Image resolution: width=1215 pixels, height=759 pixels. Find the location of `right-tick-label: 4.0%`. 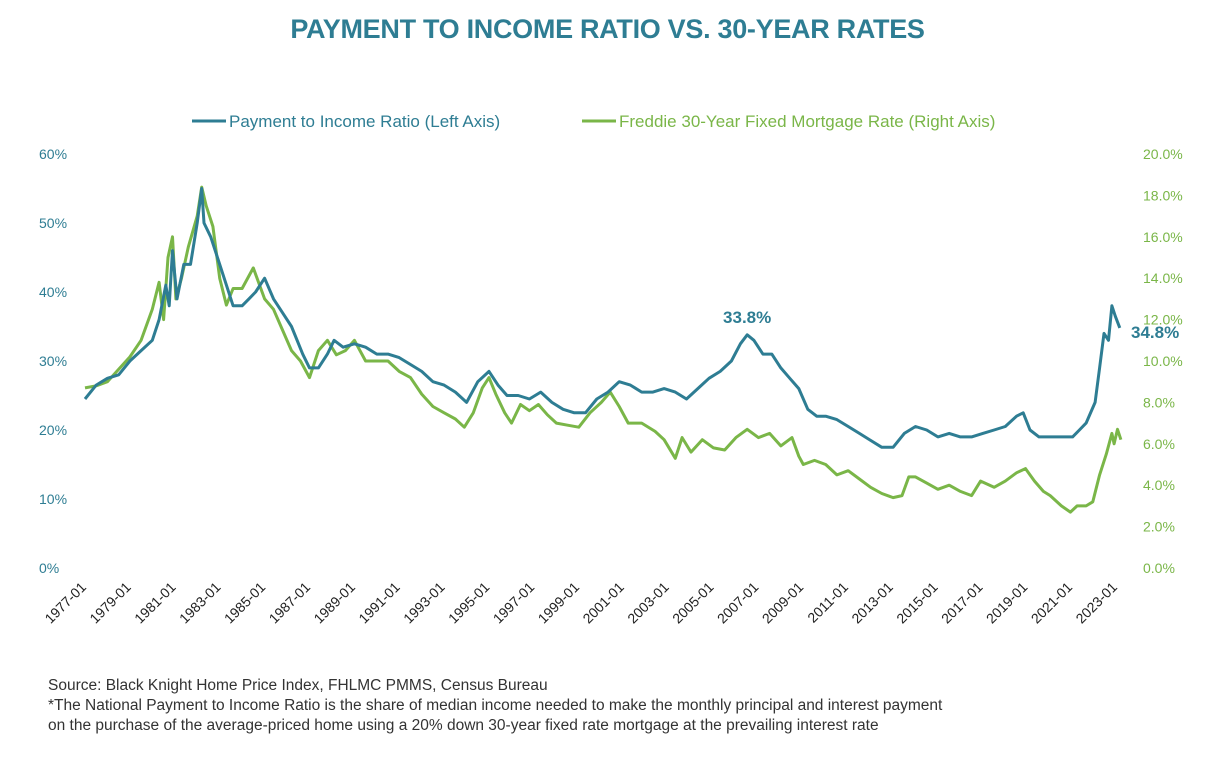

right-tick-label: 4.0% is located at coordinates (1159, 485).